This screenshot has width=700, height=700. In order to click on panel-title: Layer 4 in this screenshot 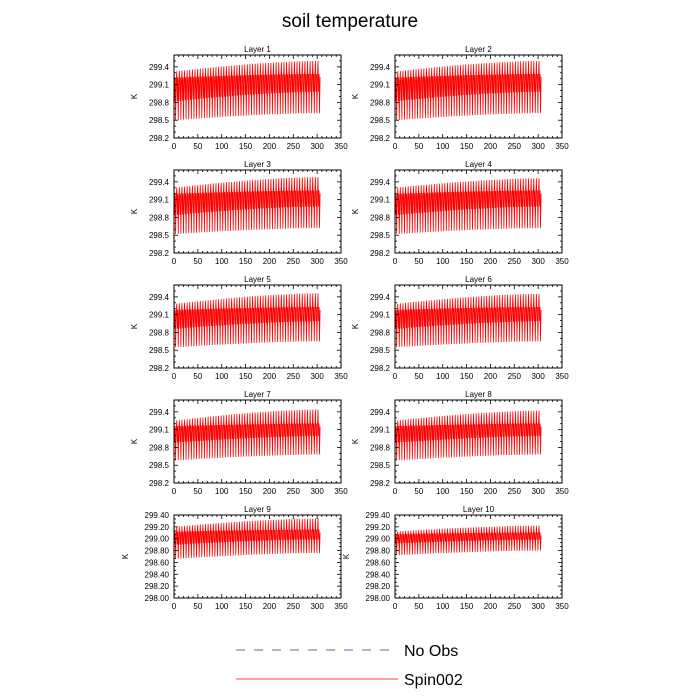, I will do `click(478, 164)`.